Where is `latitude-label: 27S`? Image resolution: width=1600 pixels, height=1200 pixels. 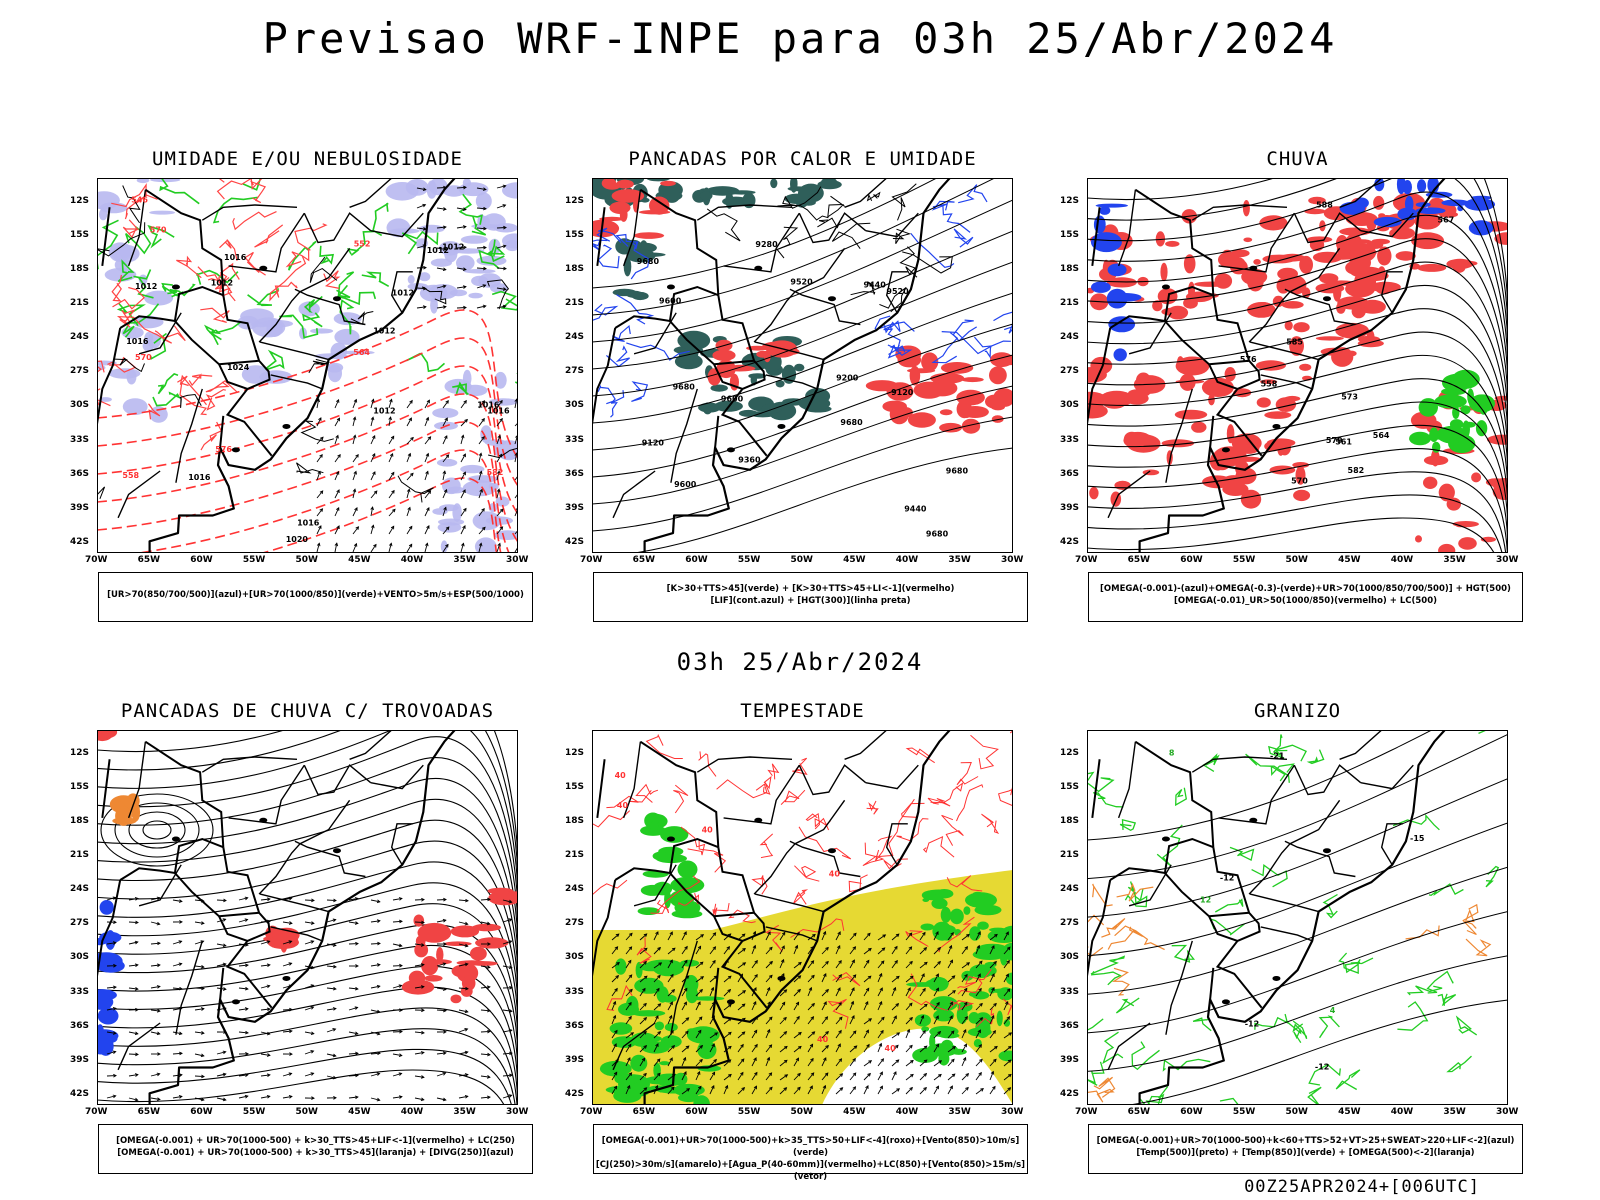
latitude-label: 27S is located at coordinates (80, 371).